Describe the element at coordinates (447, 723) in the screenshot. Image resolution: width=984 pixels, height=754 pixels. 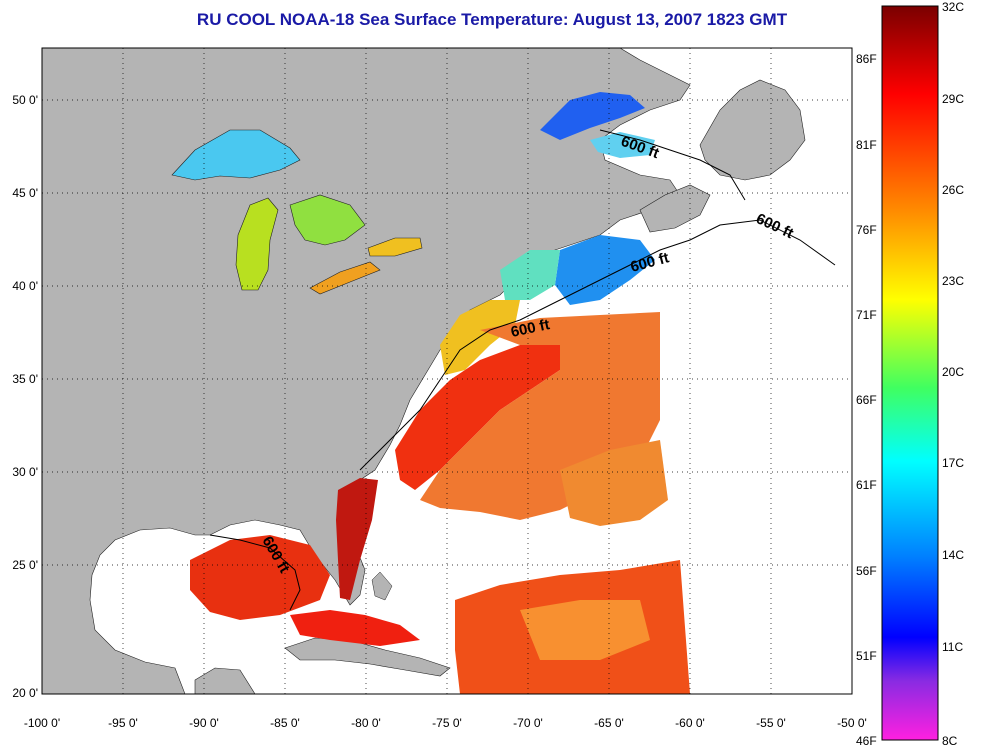
I see `x-tick-label: -75 0'` at that location.